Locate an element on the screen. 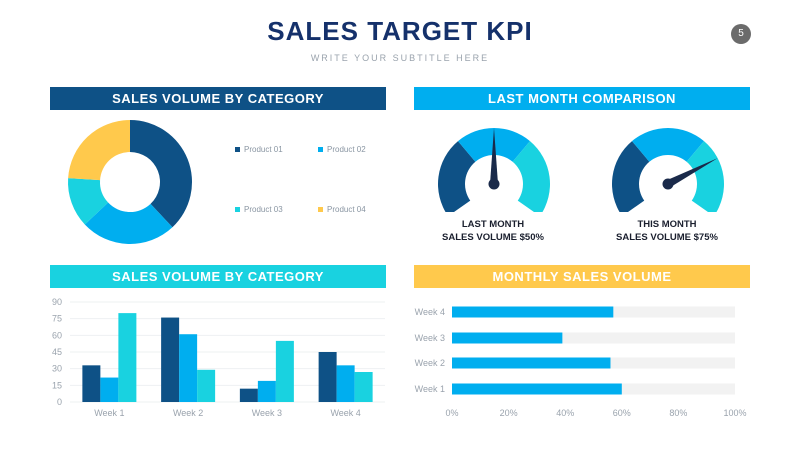 The width and height of the screenshot is (800, 450). legend-item: Product 01 is located at coordinates (259, 149).